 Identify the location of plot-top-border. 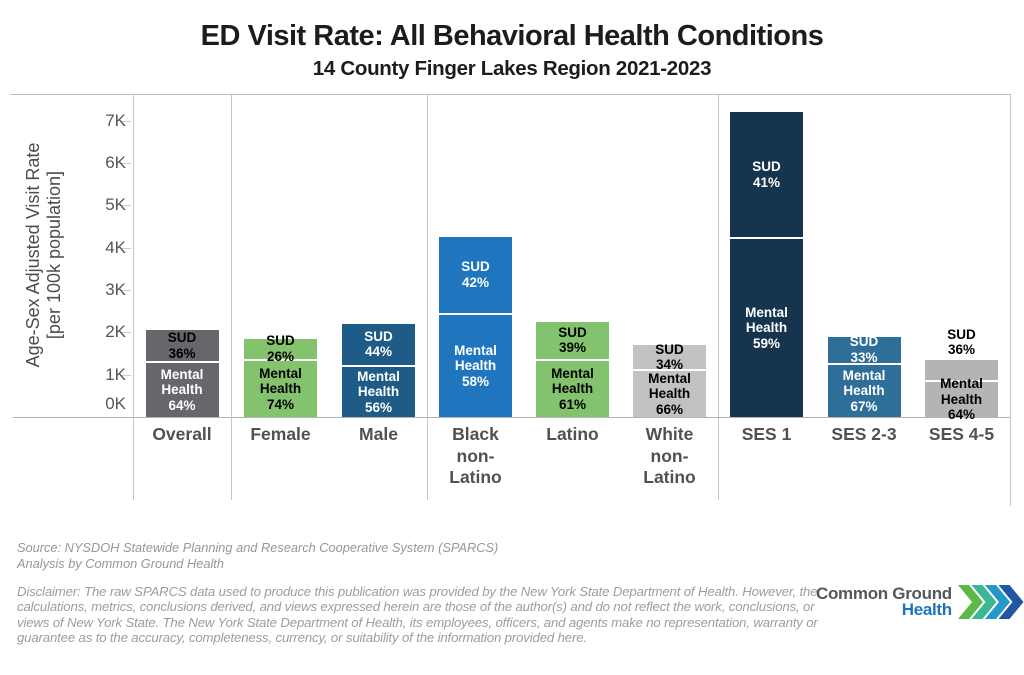
(510, 94).